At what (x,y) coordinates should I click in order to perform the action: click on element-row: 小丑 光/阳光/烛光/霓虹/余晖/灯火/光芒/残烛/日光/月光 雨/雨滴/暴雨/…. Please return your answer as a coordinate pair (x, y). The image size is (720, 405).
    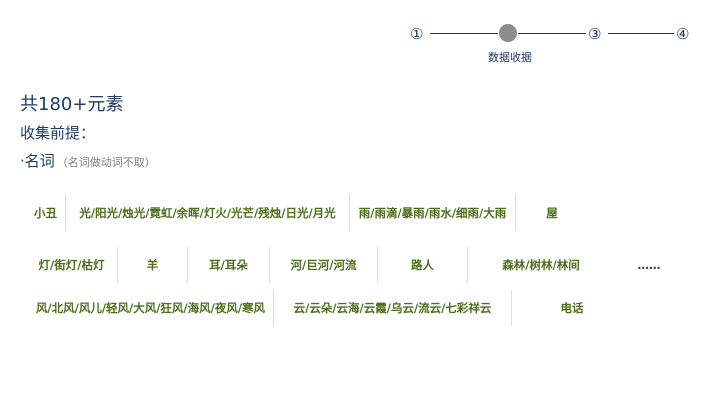
    Looking at the image, I should click on (307, 213).